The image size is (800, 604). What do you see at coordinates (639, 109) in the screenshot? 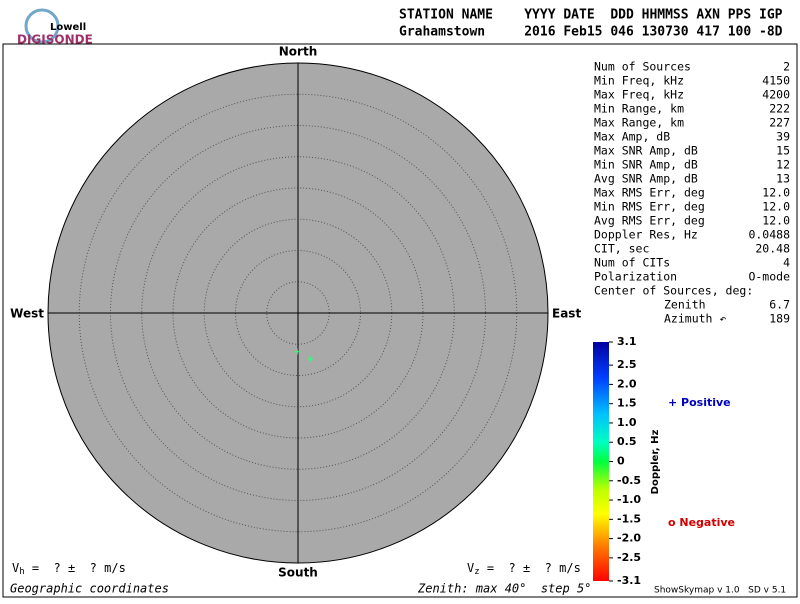
I see `stat-label: Min Range, km` at bounding box center [639, 109].